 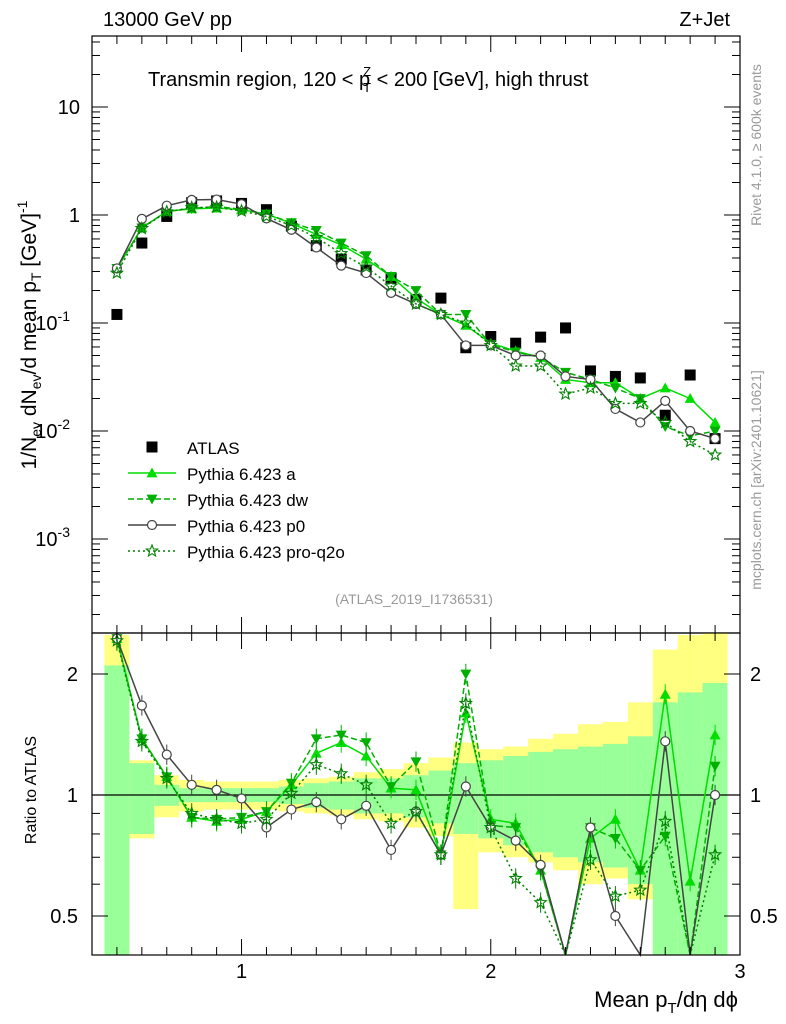 What do you see at coordinates (756, 479) in the screenshot?
I see `side-label-mcplots: mcplots.cern.ch [arXiv:2401.10621]` at bounding box center [756, 479].